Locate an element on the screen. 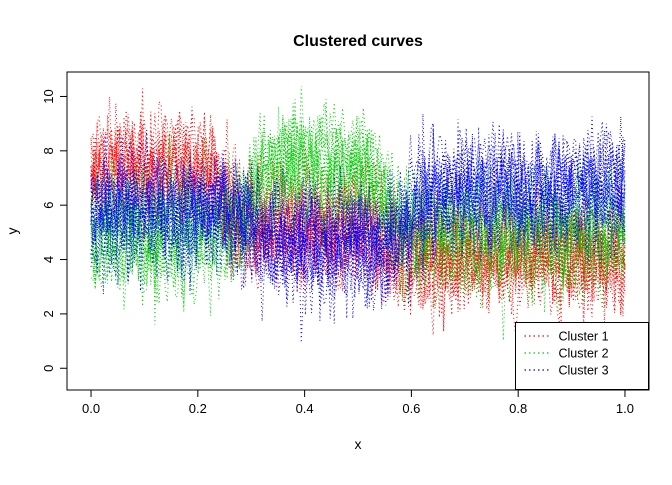 This screenshot has height=485, width=672. x-tick-label: 0.6 is located at coordinates (411, 408).